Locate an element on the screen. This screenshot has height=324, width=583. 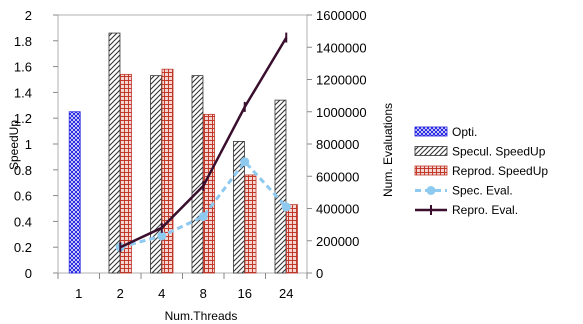
y2-tick-label: 400000 is located at coordinates (337, 209).